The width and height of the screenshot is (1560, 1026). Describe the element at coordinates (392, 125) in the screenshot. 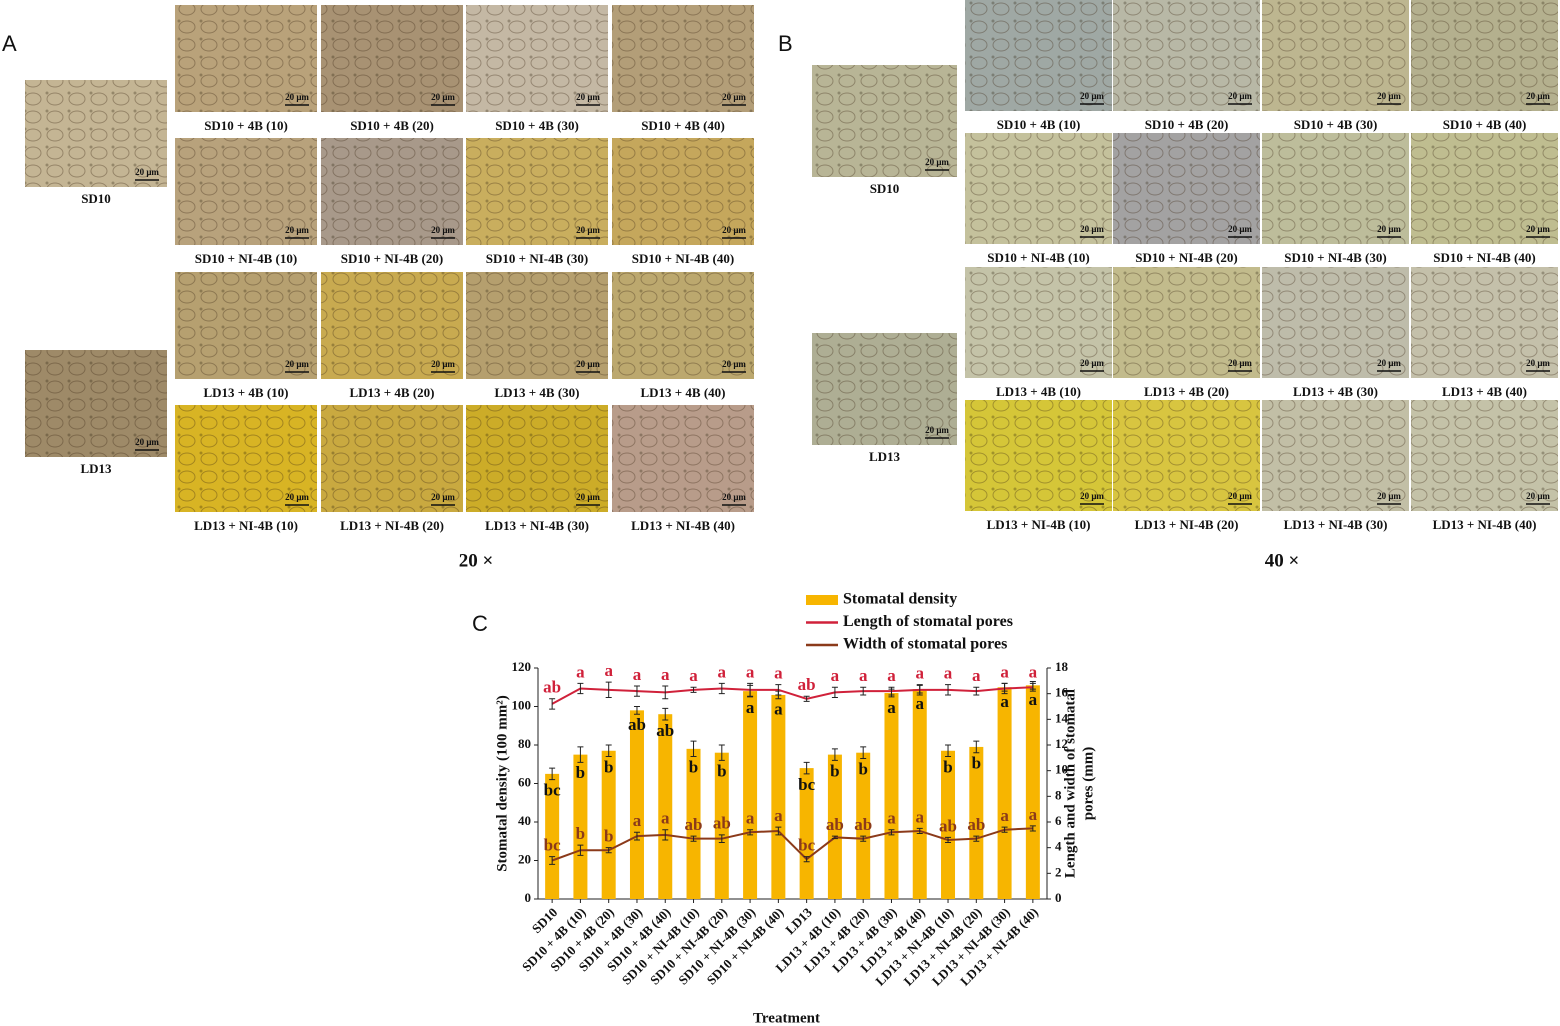

I see `image-caption: SD10 + 4B (20)` at that location.